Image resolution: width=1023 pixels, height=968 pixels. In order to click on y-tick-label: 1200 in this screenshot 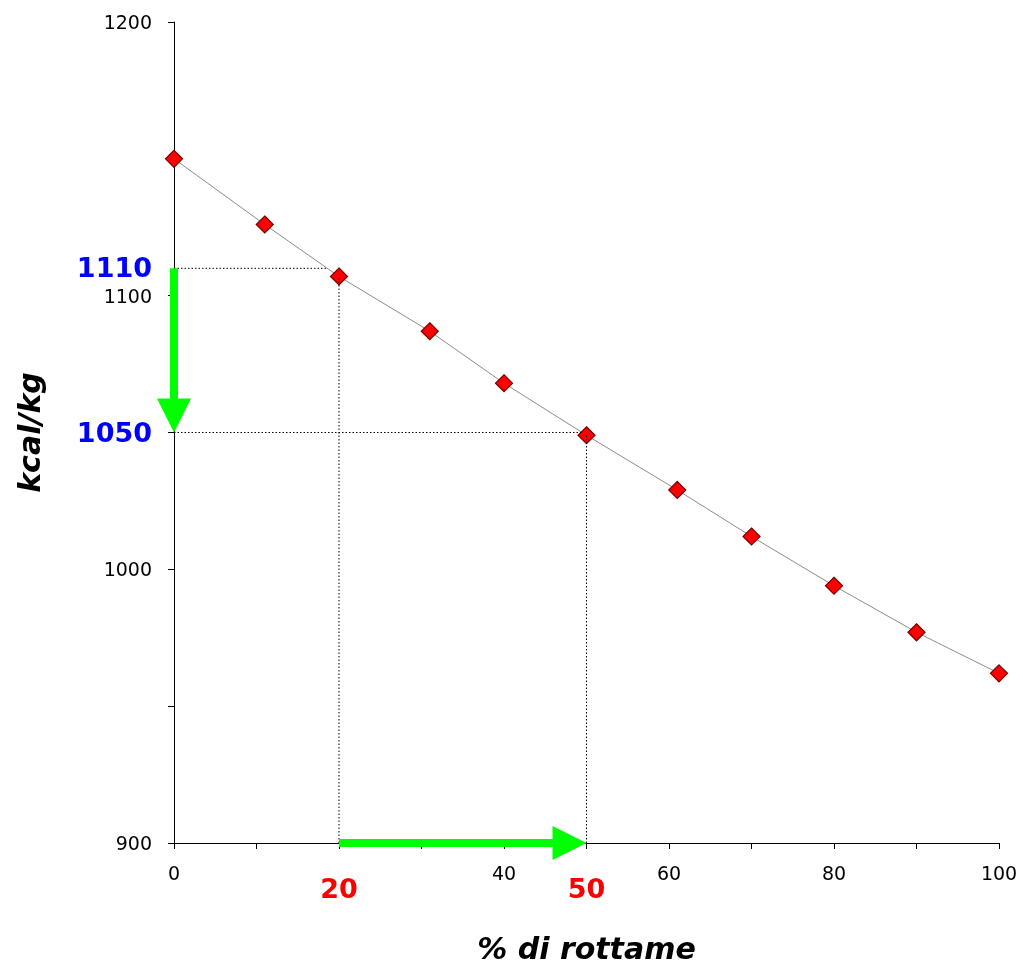, I will do `click(127, 22)`.